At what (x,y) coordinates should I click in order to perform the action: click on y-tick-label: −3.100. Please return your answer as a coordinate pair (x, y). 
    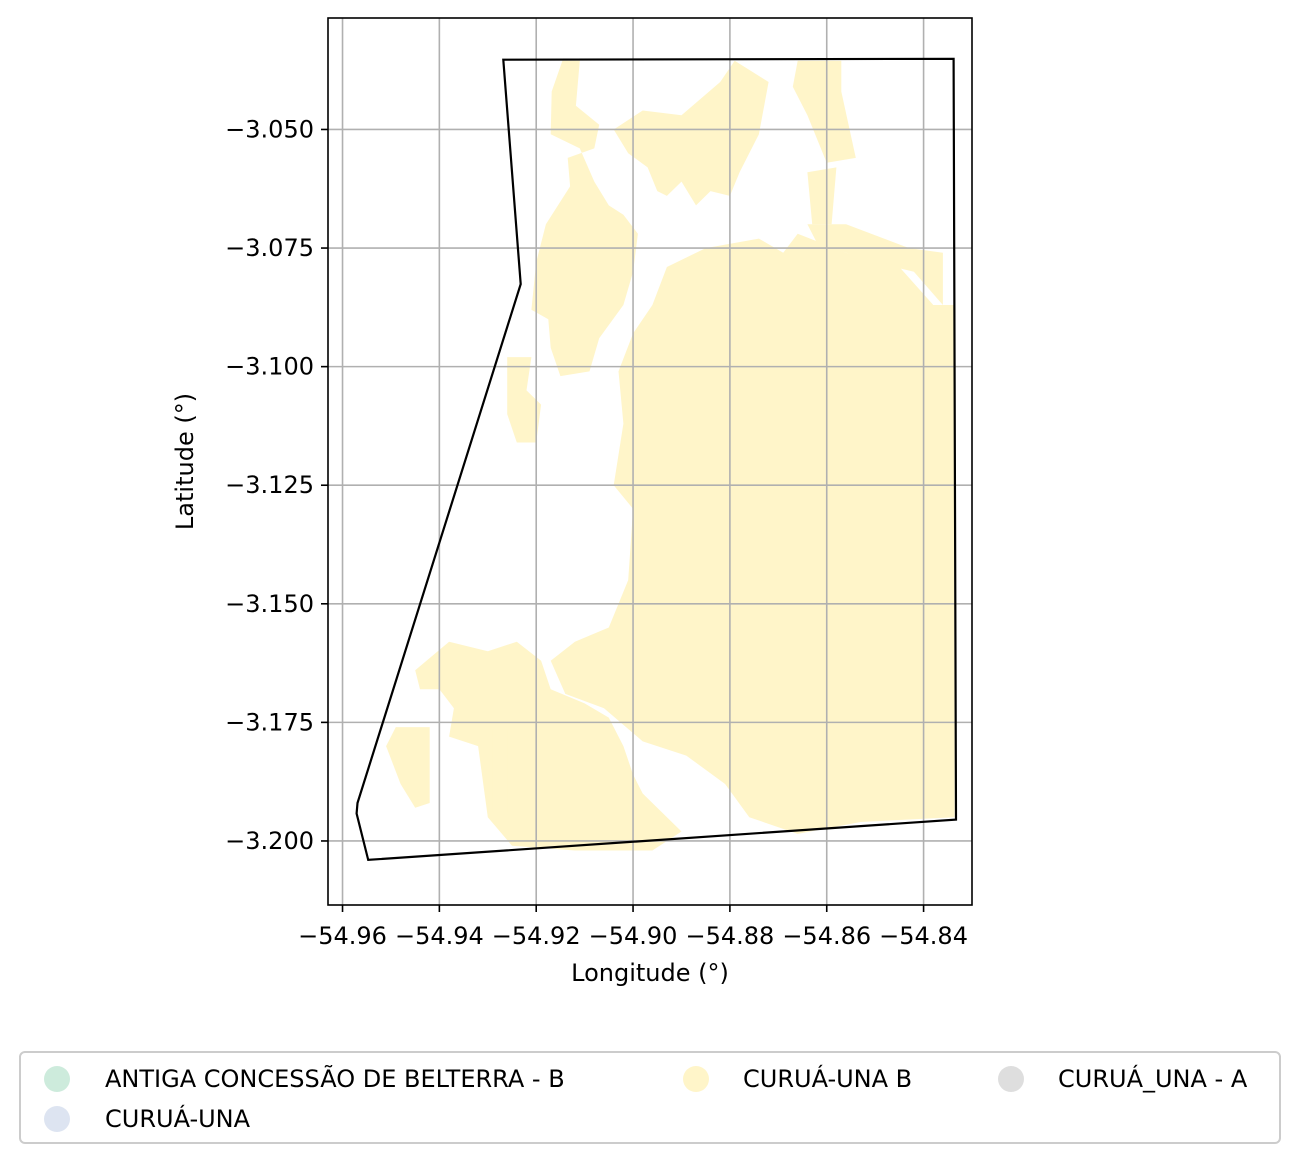
    Looking at the image, I should click on (269, 367).